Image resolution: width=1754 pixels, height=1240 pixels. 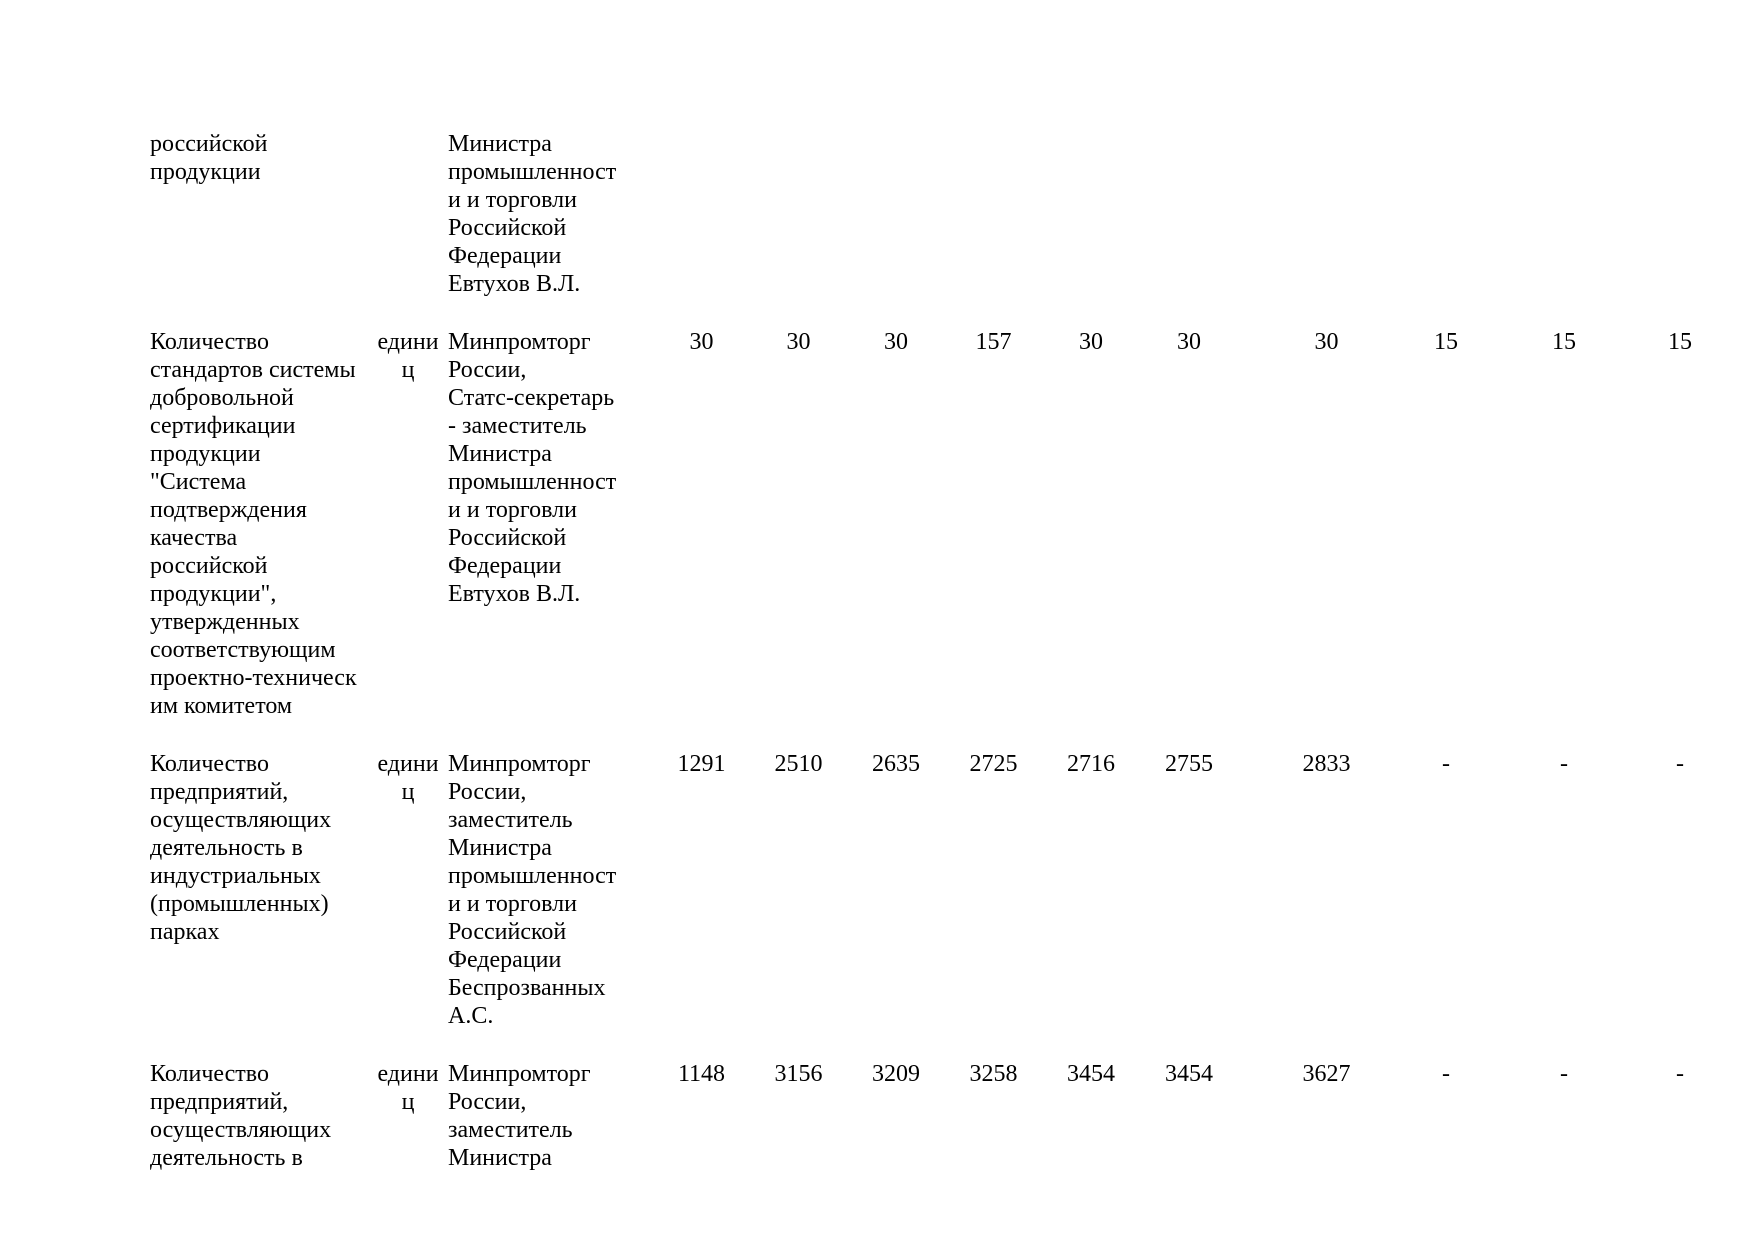 What do you see at coordinates (896, 764) in the screenshot?
I see `value-cell: 2635` at bounding box center [896, 764].